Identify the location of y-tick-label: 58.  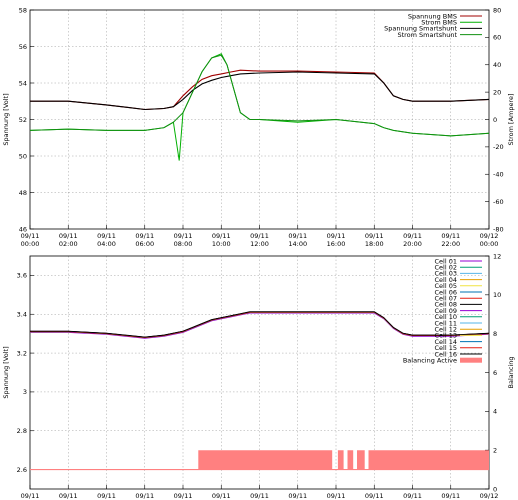
(23, 10).